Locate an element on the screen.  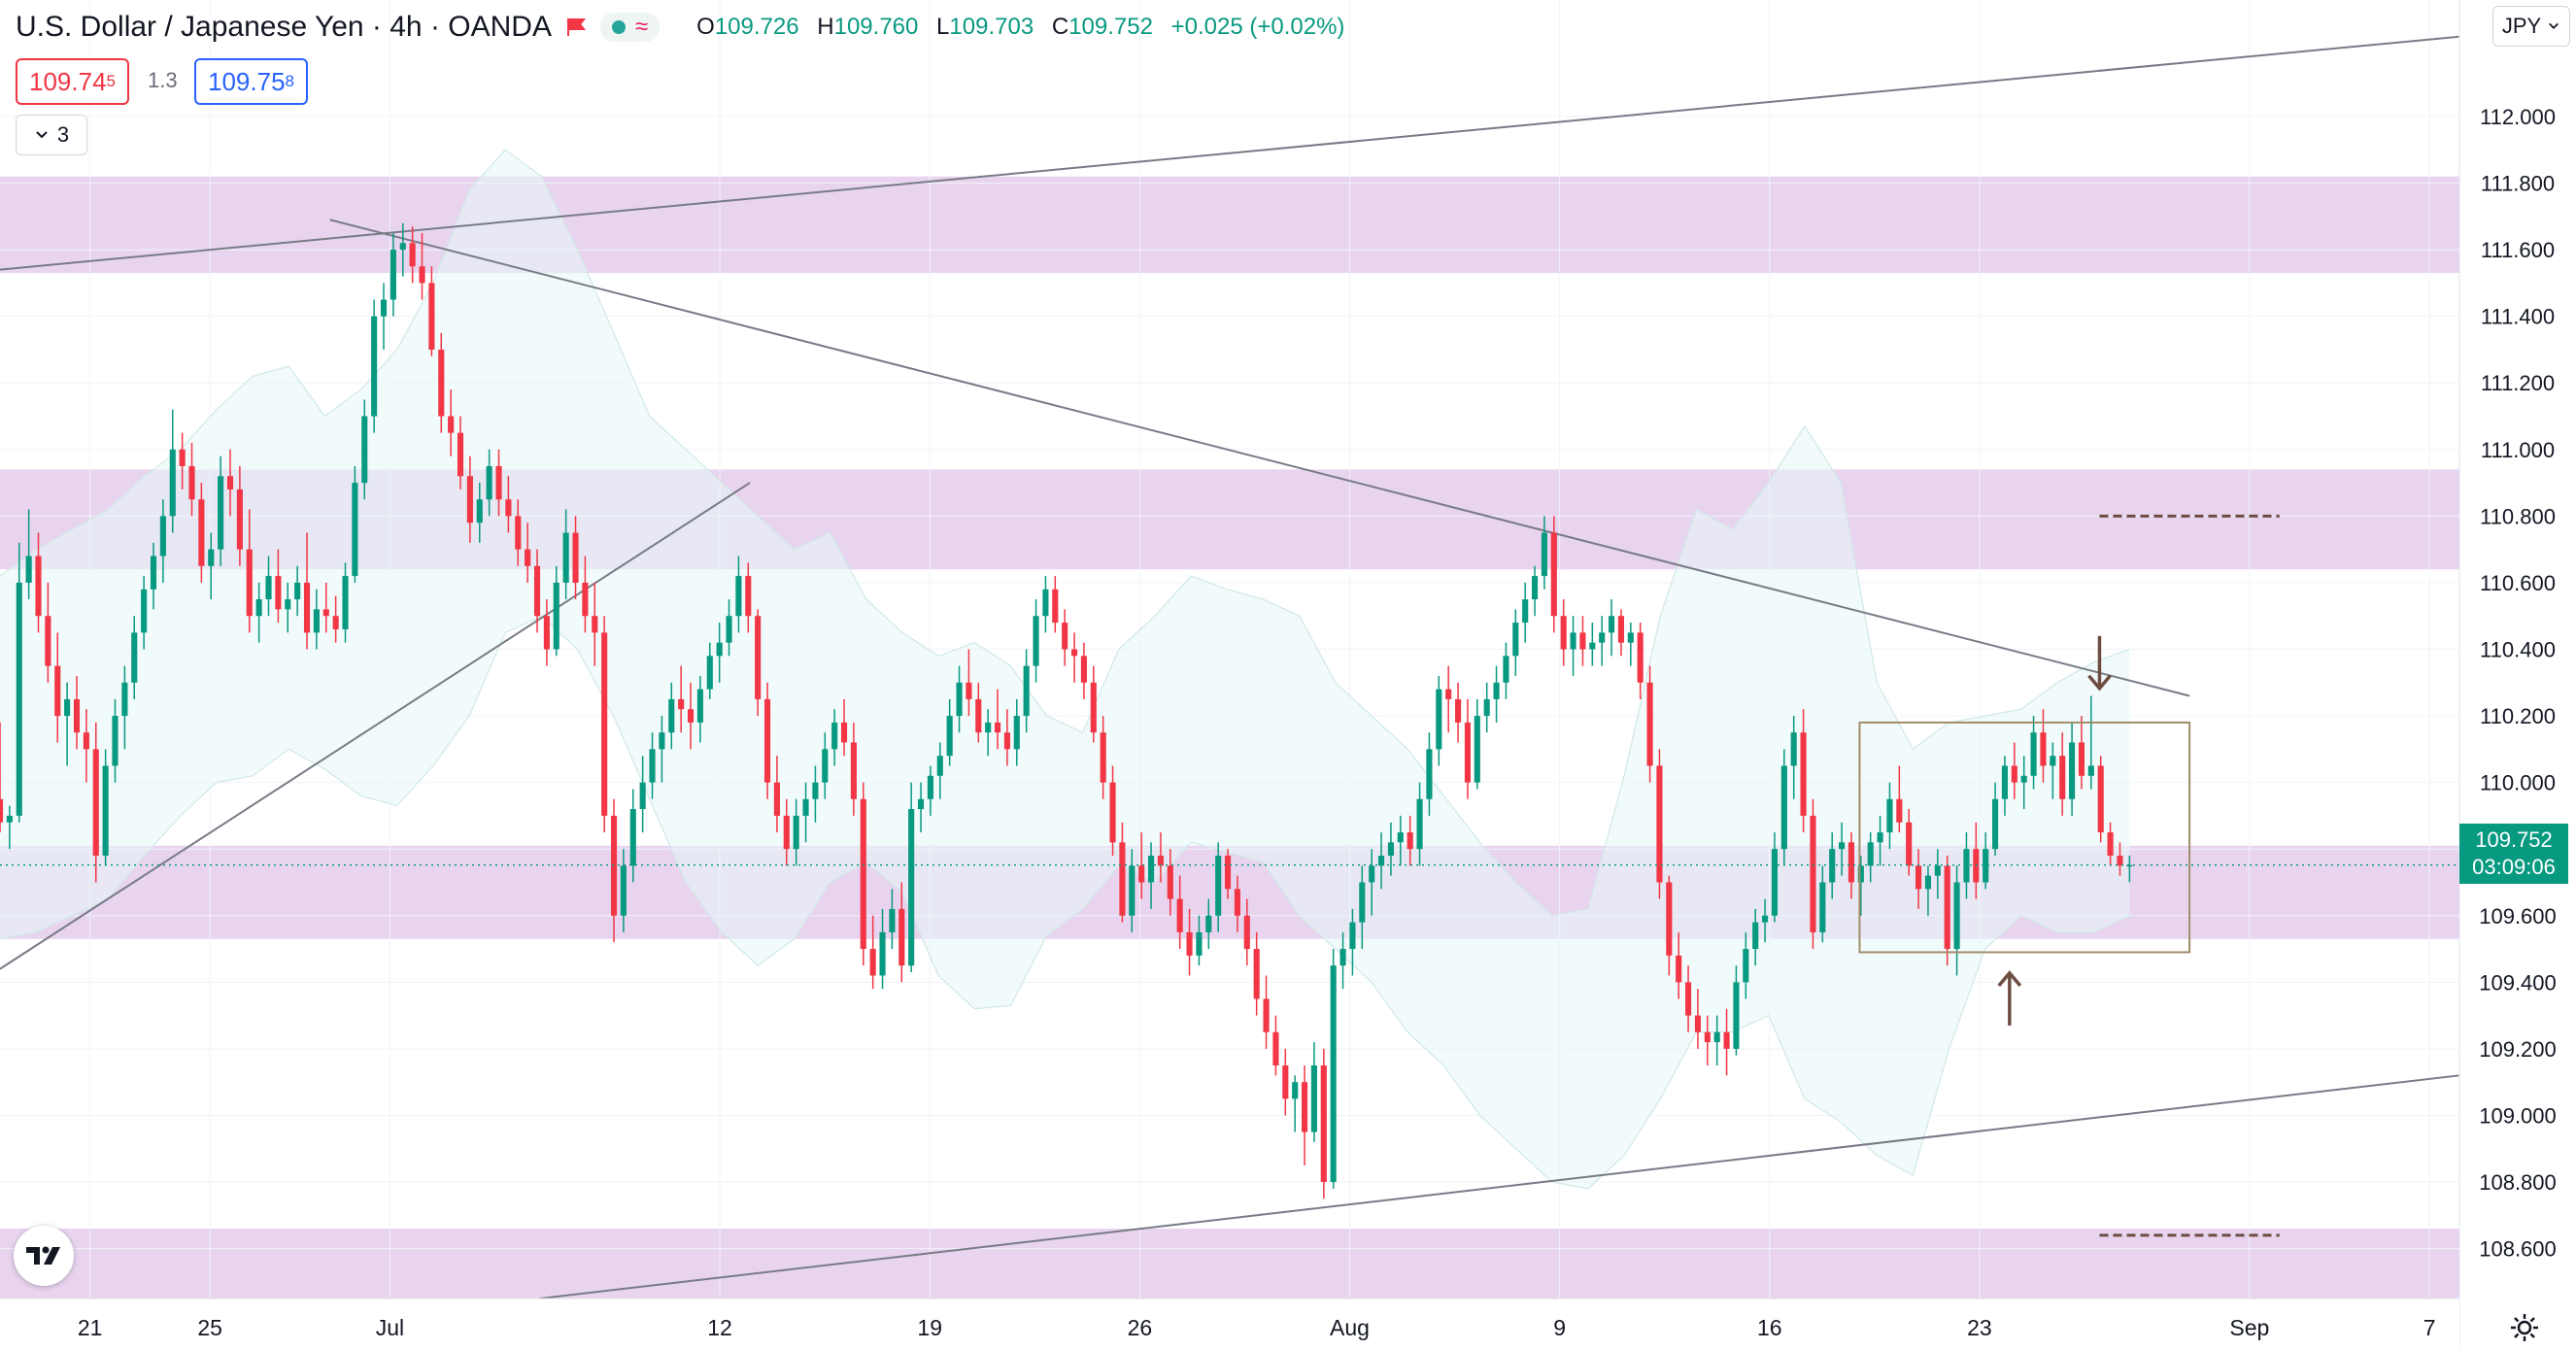
currency-selector: JPY is located at coordinates (2531, 26).